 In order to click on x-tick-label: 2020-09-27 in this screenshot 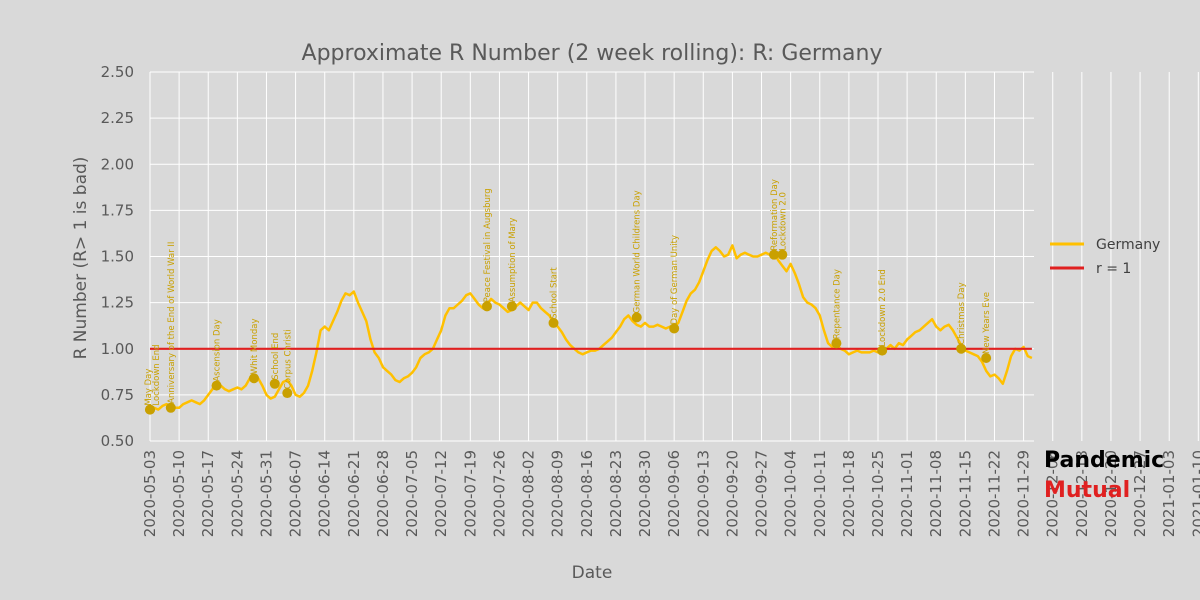, I will do `click(762, 493)`.